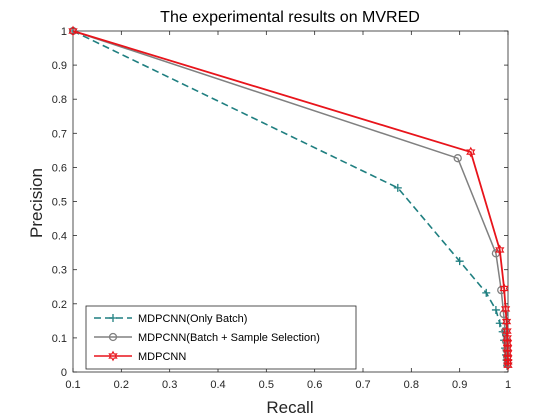  I want to click on legend-entry: MDPCNN, so click(162, 357).